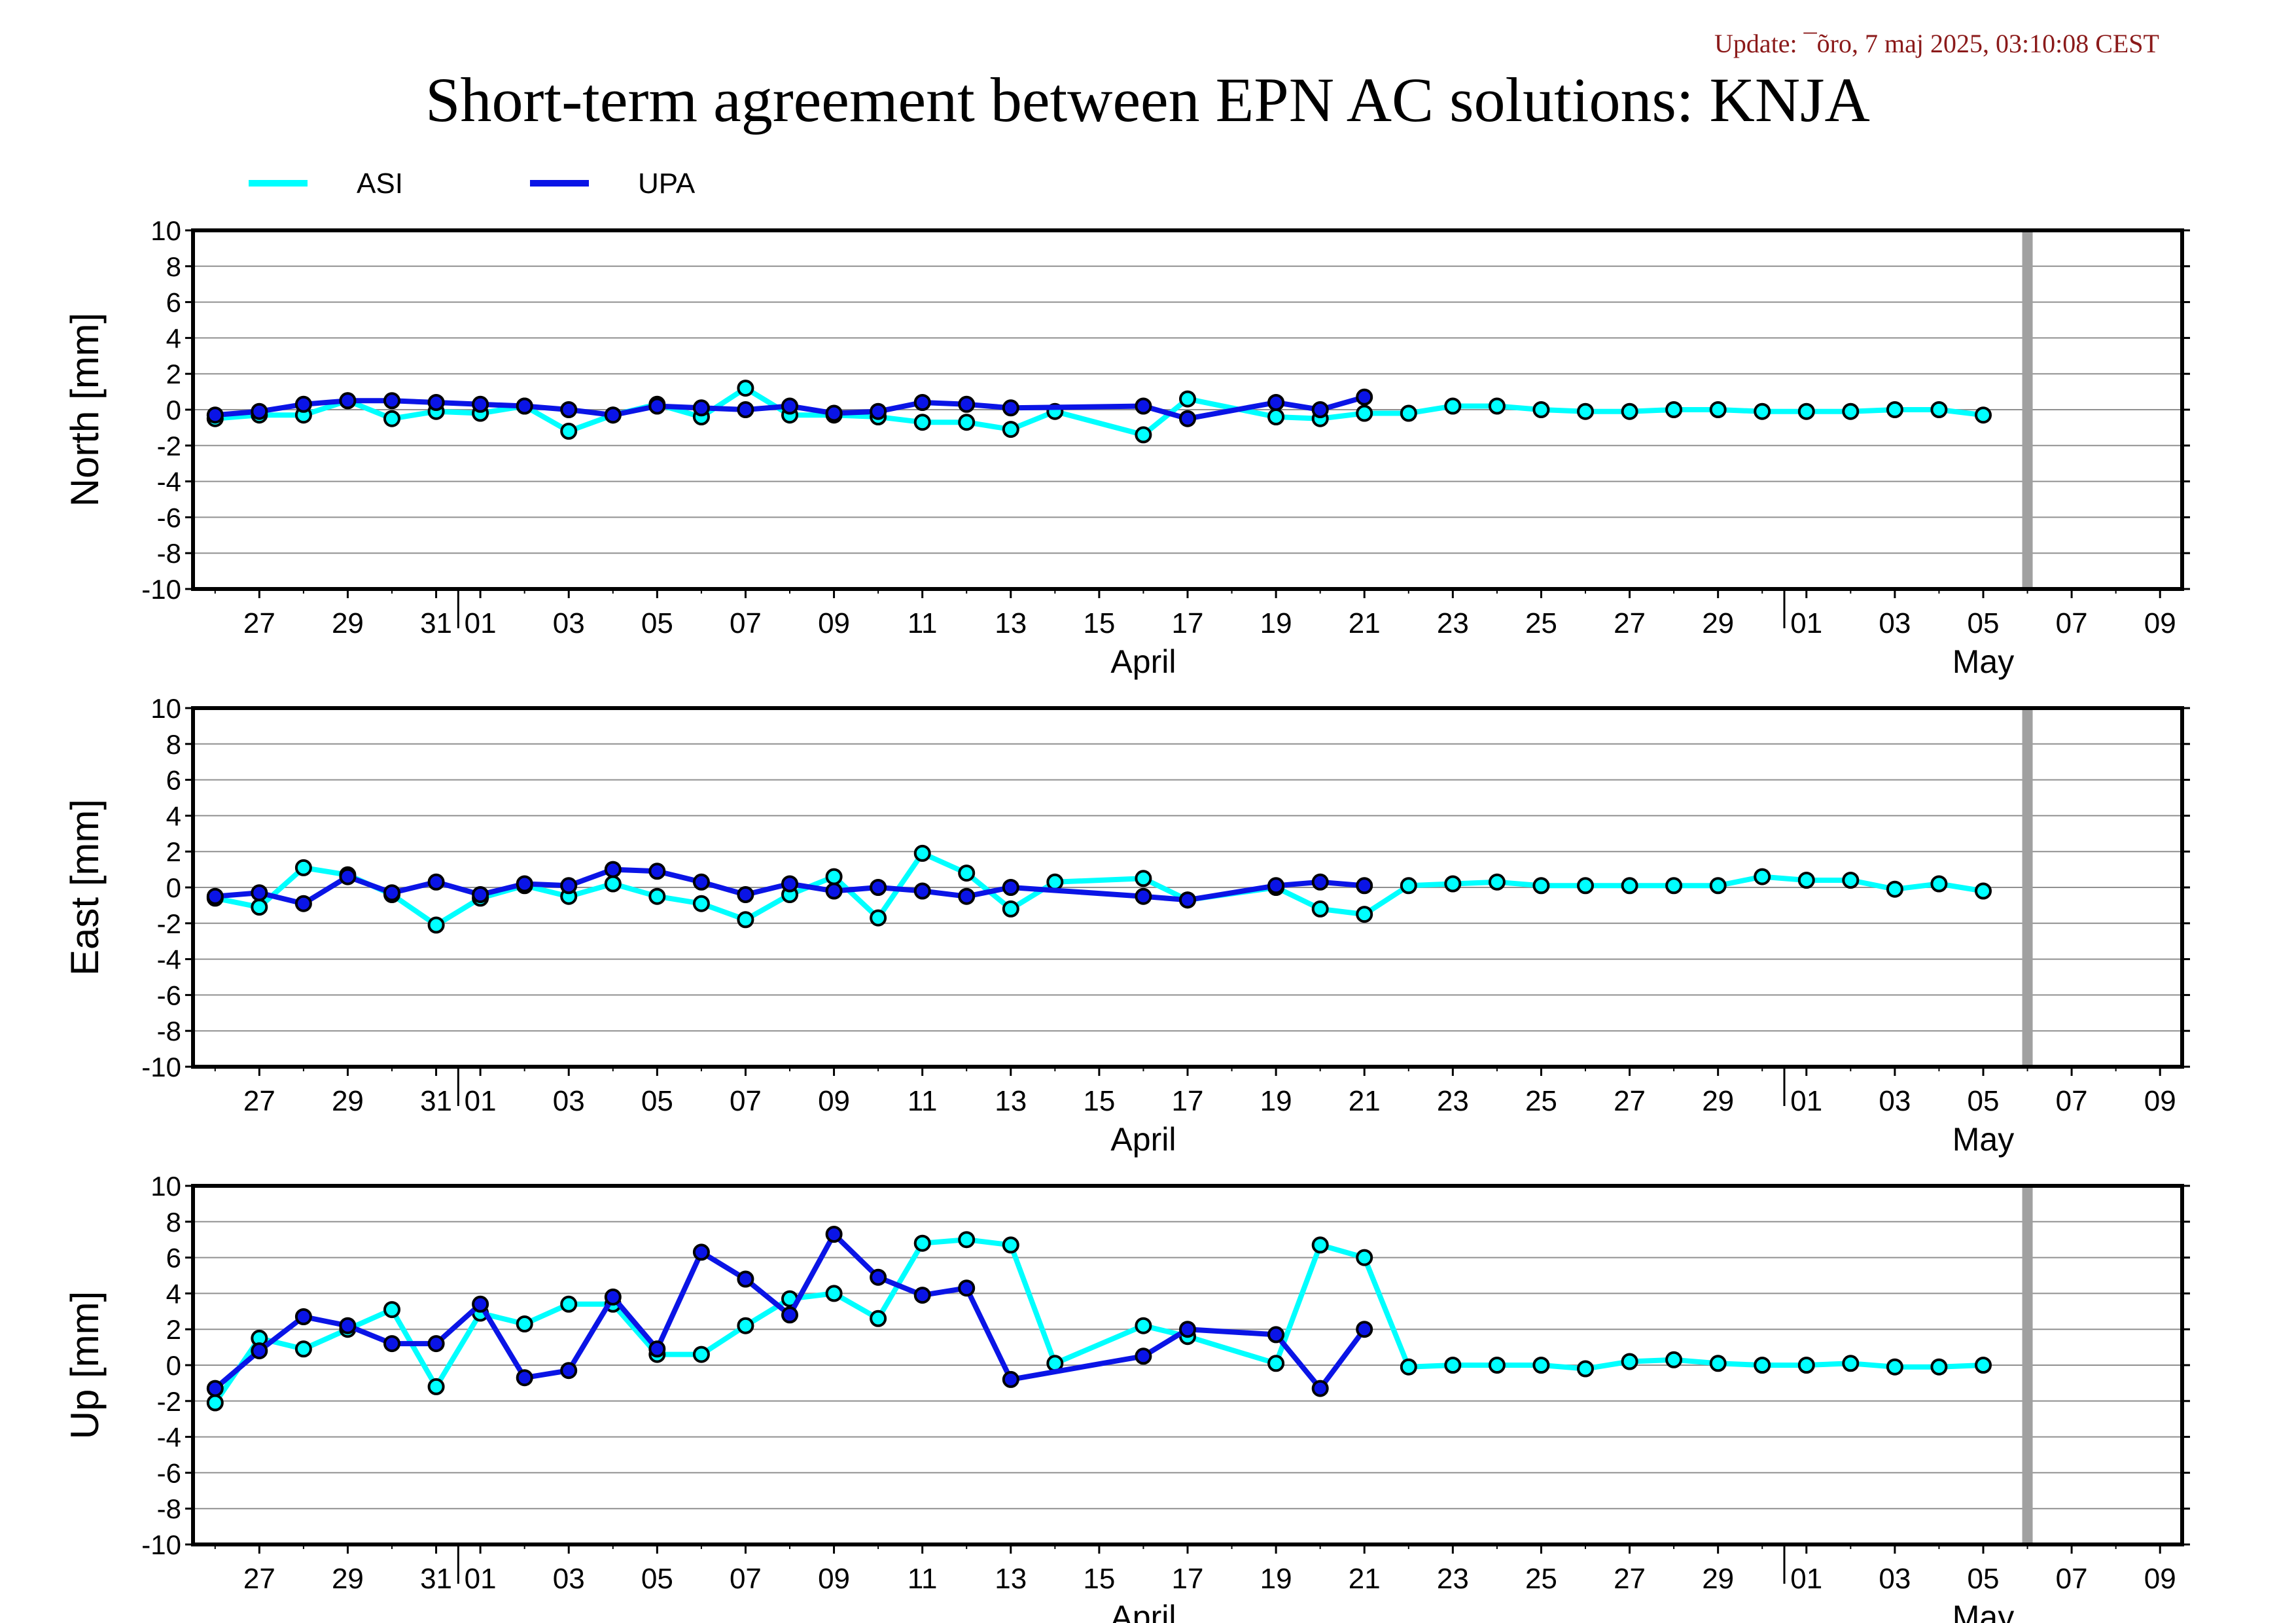 This screenshot has height=1623, width=2296. What do you see at coordinates (657, 1101) in the screenshot?
I see `x-tick-label: 05` at bounding box center [657, 1101].